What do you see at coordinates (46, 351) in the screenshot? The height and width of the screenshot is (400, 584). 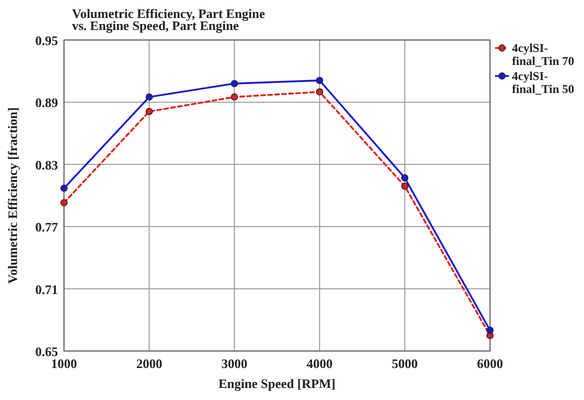 I see `y-tick-label: 0.65` at bounding box center [46, 351].